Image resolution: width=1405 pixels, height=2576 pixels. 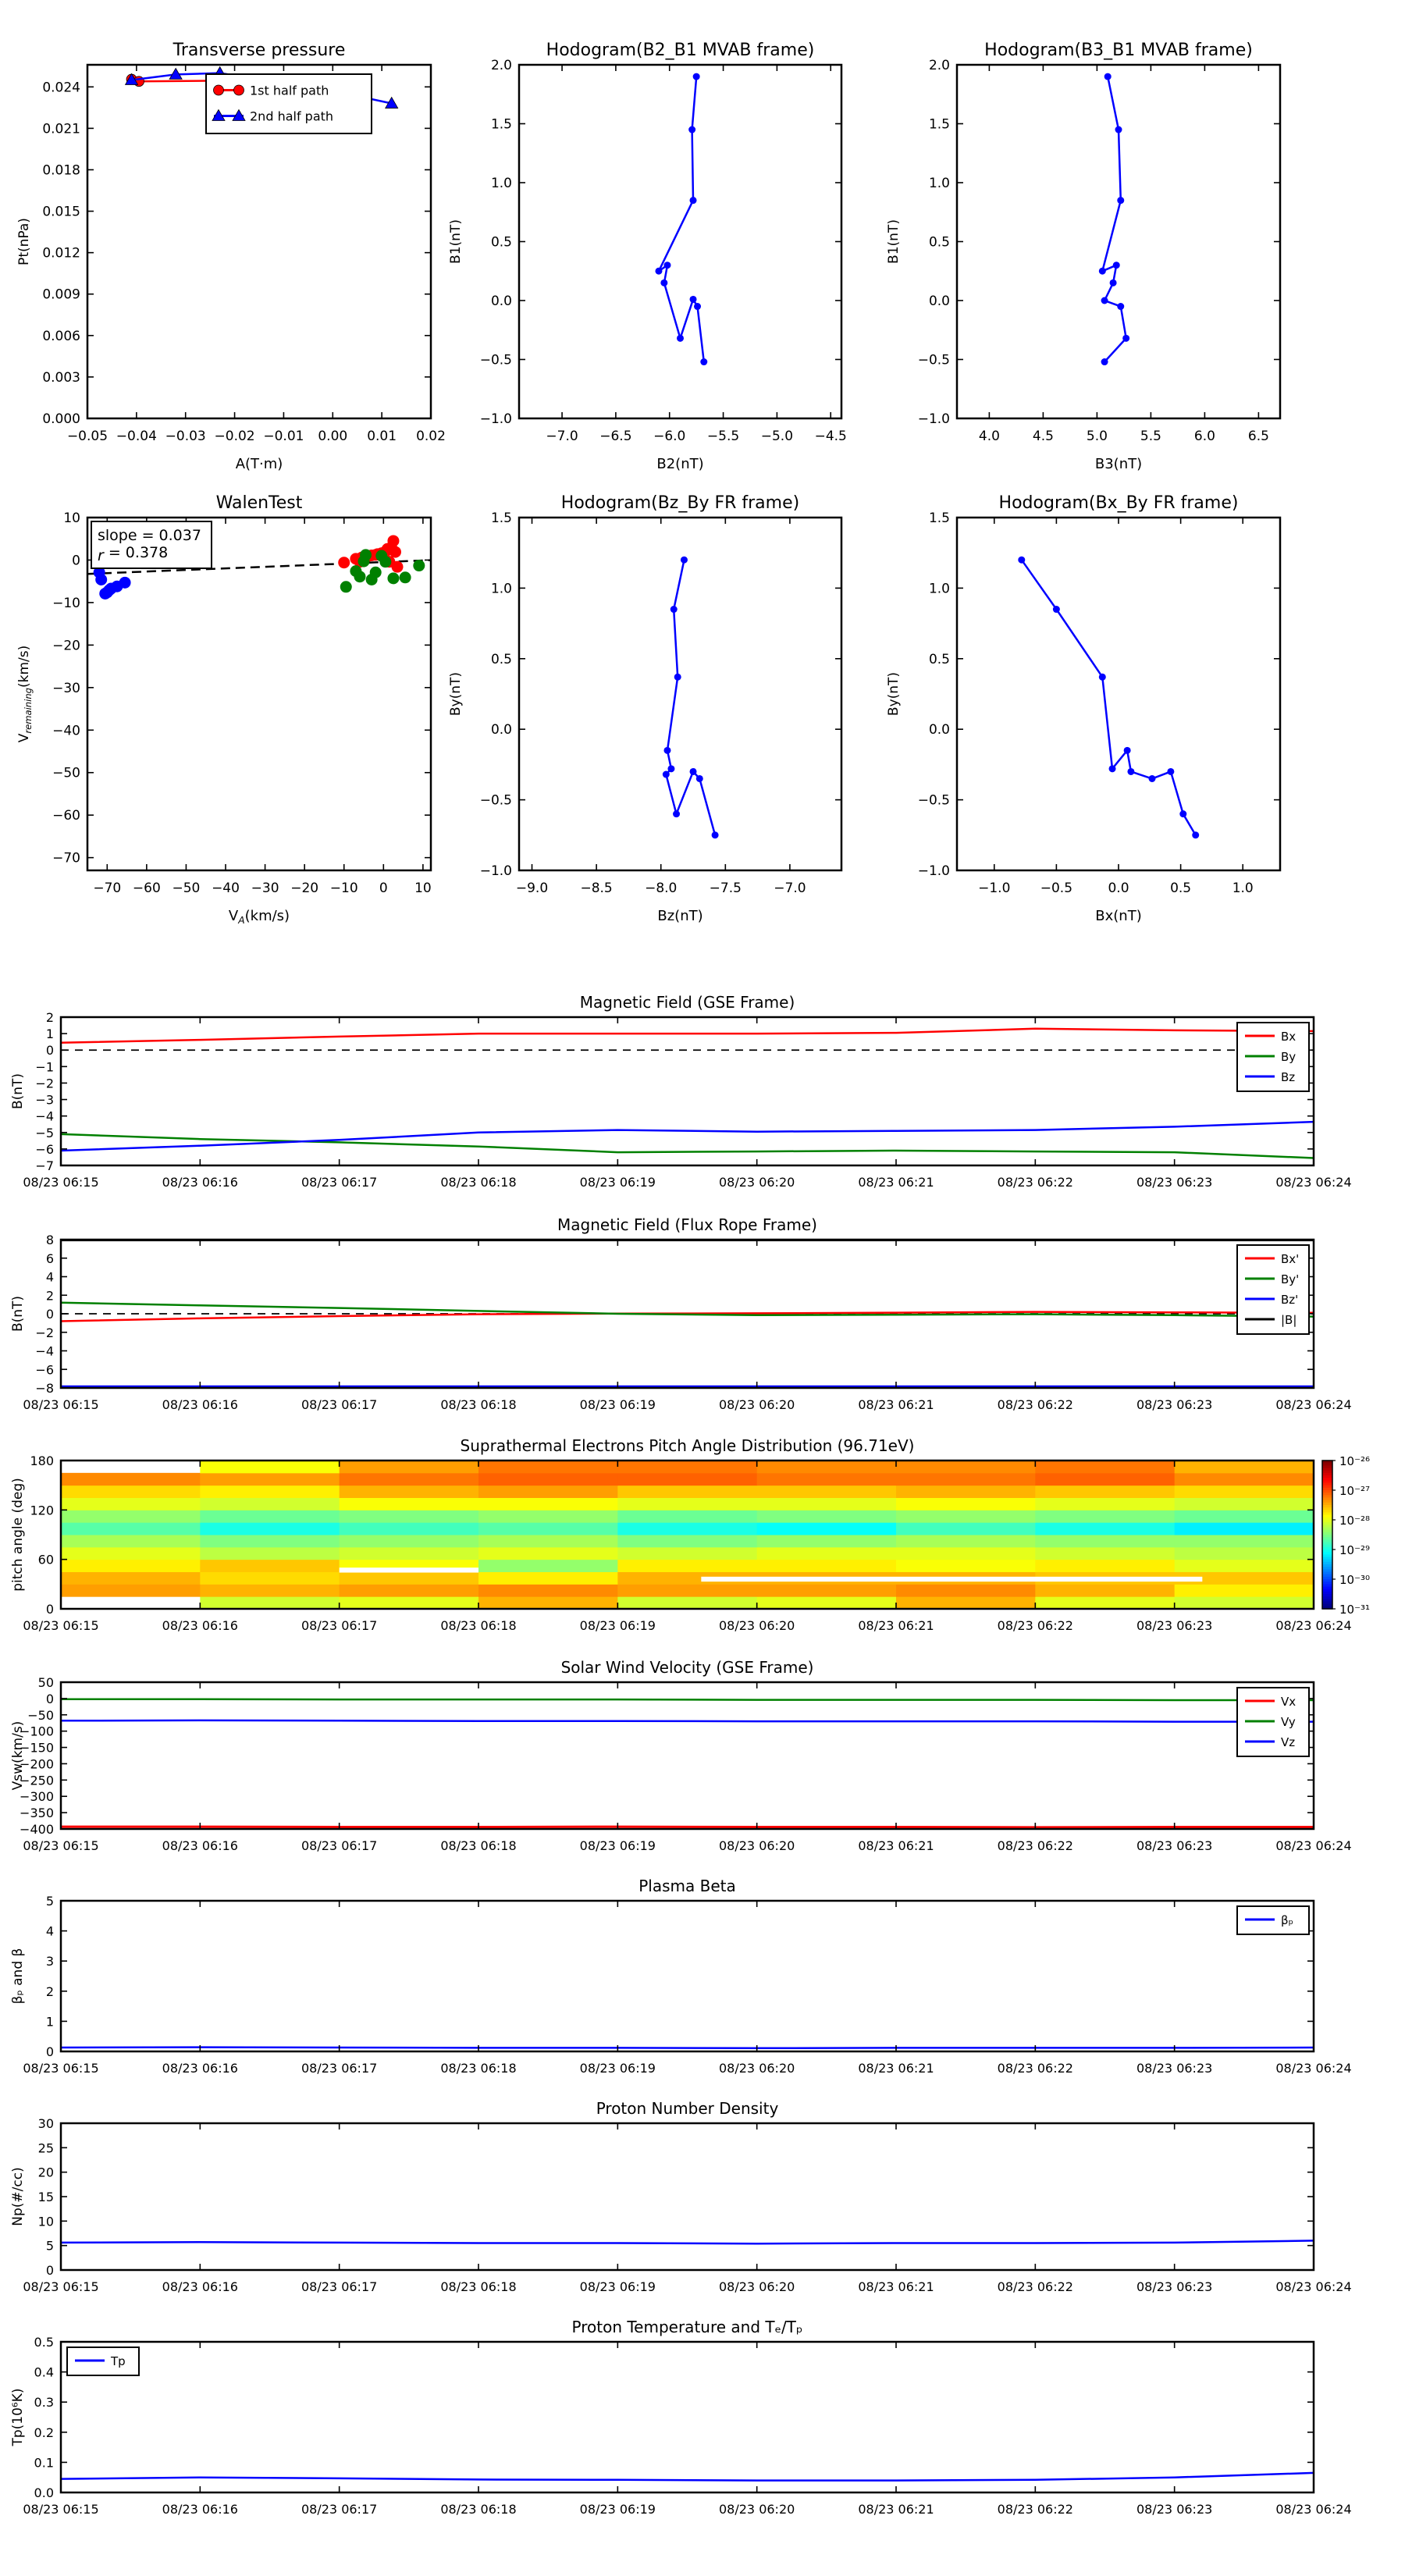 I want to click on y-tick-label: 2, so click(x=50, y=1991).